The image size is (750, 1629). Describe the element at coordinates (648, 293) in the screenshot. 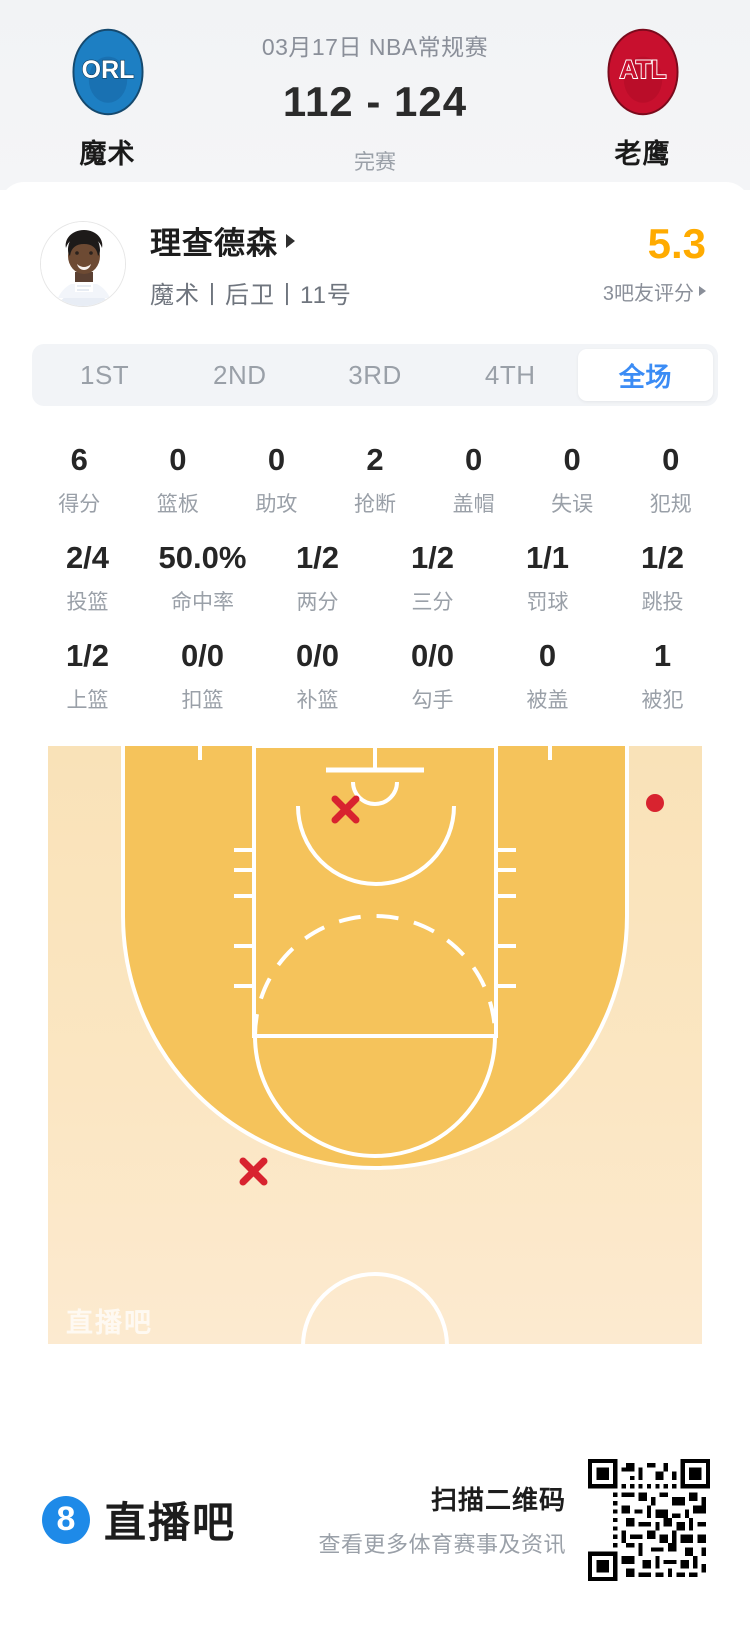

I see `rating-label: 3吧友评分` at that location.